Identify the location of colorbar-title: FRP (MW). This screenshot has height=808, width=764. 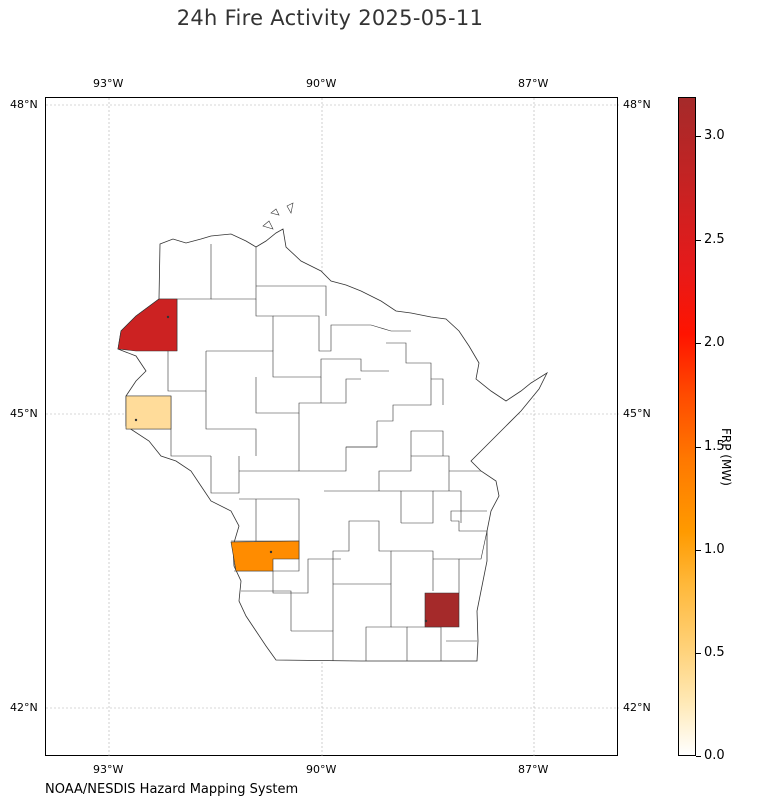
(726, 457).